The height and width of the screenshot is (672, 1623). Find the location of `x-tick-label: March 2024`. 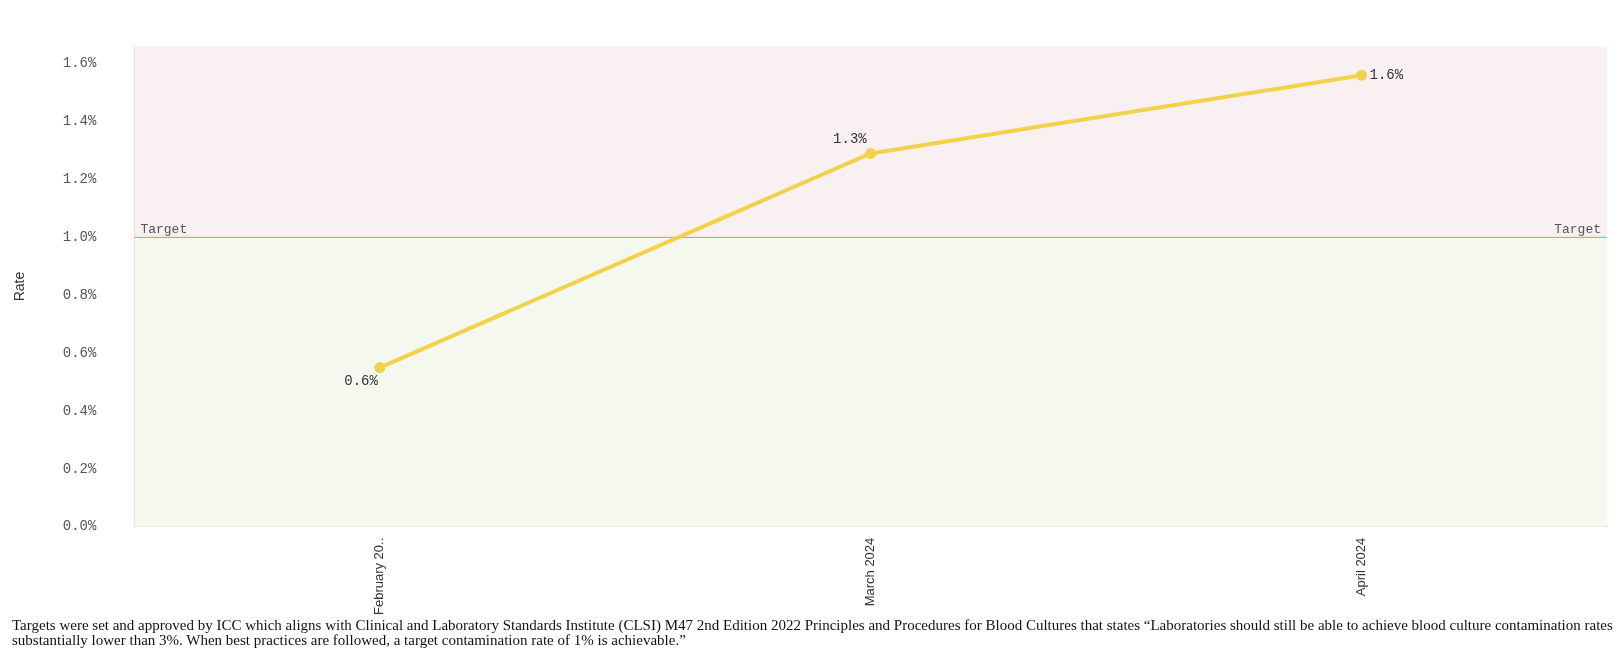

x-tick-label: March 2024 is located at coordinates (870, 572).